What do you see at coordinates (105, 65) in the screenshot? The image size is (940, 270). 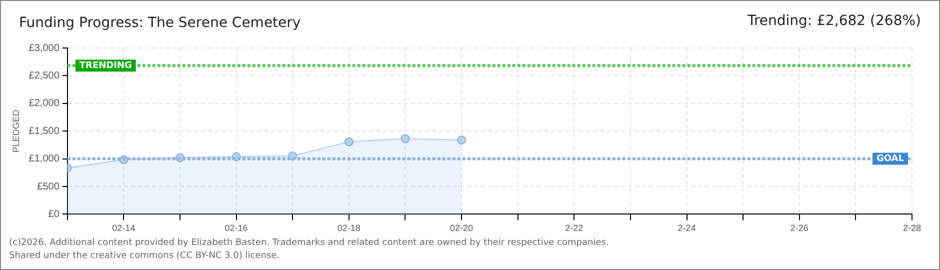 I see `ref-line-label: TRENDING` at bounding box center [105, 65].